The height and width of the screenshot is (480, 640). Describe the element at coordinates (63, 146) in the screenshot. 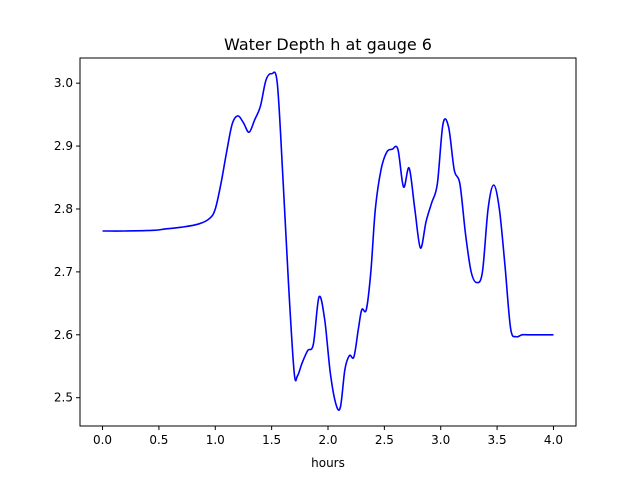

I see `y-tick-label: 2.9` at that location.